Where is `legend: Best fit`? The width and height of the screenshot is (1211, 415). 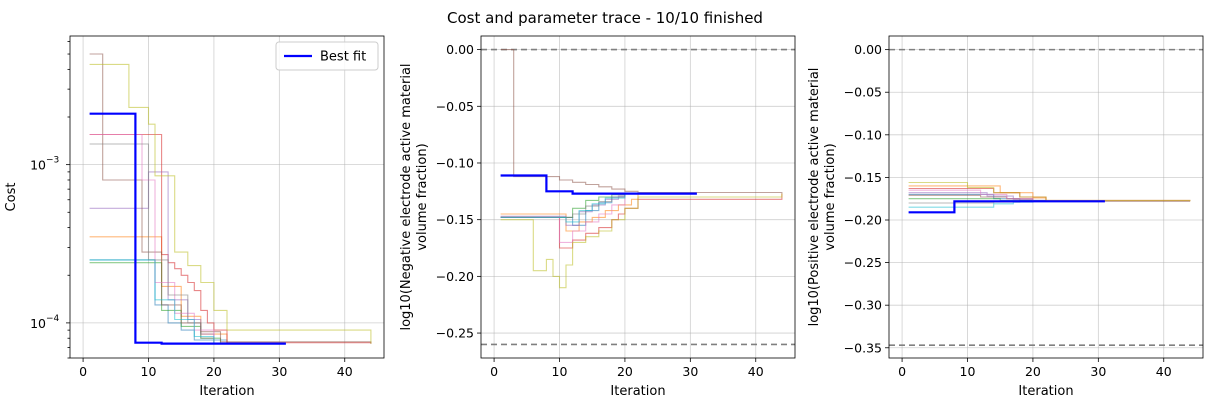 legend: Best fit is located at coordinates (327, 56).